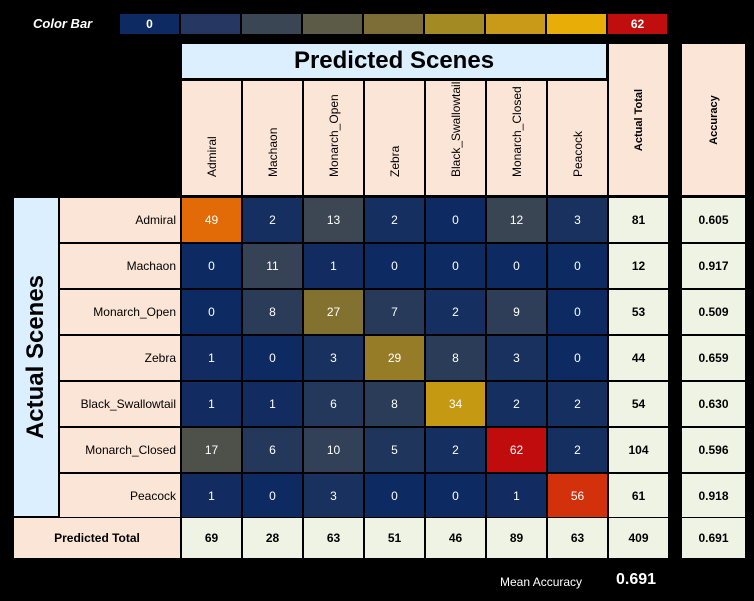 This screenshot has width=754, height=601. I want to click on grand-total-cell: 409, so click(638, 538).